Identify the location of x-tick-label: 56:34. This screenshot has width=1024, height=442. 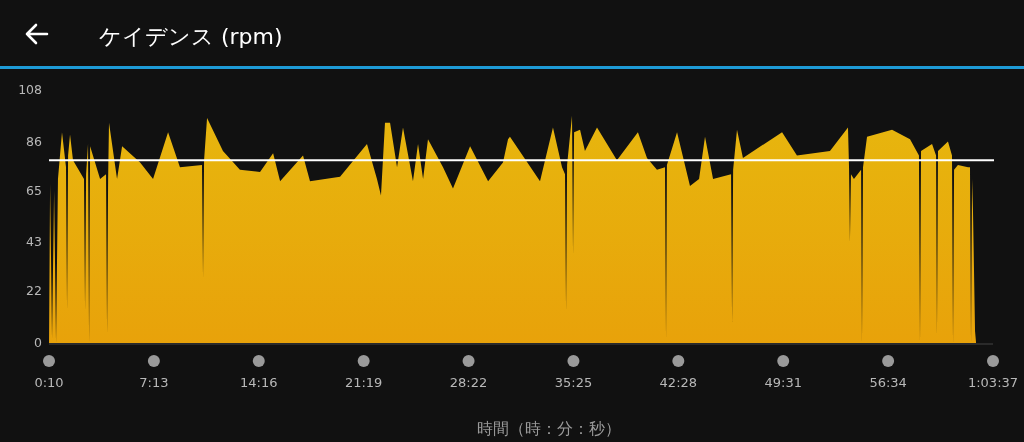
(888, 382).